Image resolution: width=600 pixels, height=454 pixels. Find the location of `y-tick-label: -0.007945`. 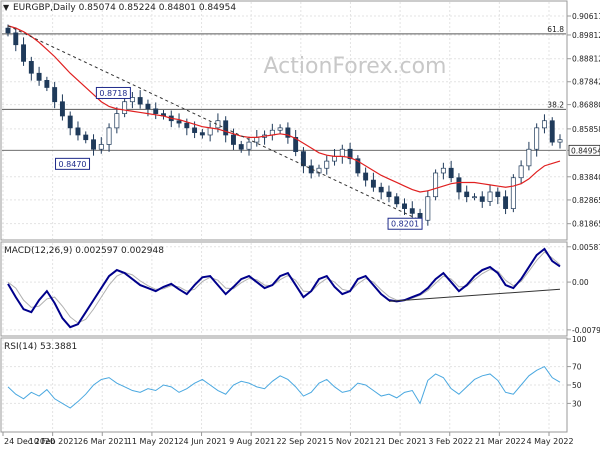

y-tick-label: -0.007945 is located at coordinates (586, 330).